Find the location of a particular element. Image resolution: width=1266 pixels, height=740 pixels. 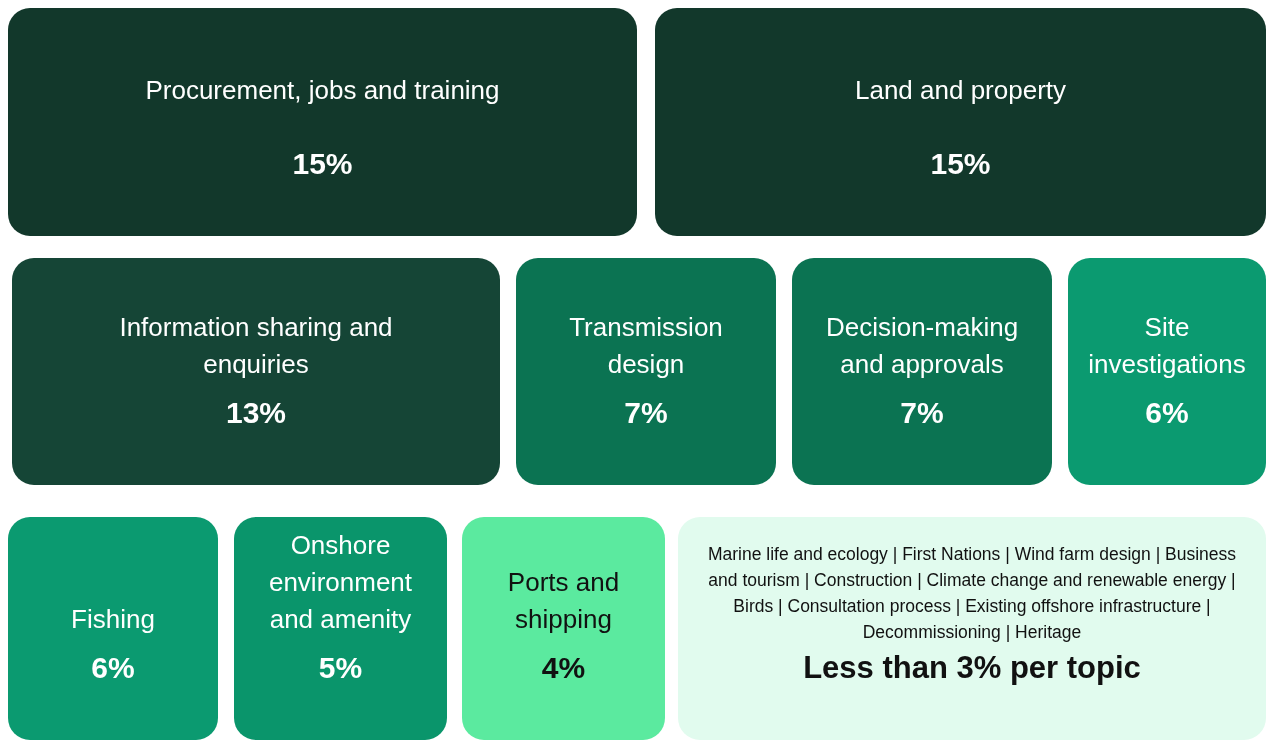

category-label: Site investigations is located at coordinates (1167, 345).